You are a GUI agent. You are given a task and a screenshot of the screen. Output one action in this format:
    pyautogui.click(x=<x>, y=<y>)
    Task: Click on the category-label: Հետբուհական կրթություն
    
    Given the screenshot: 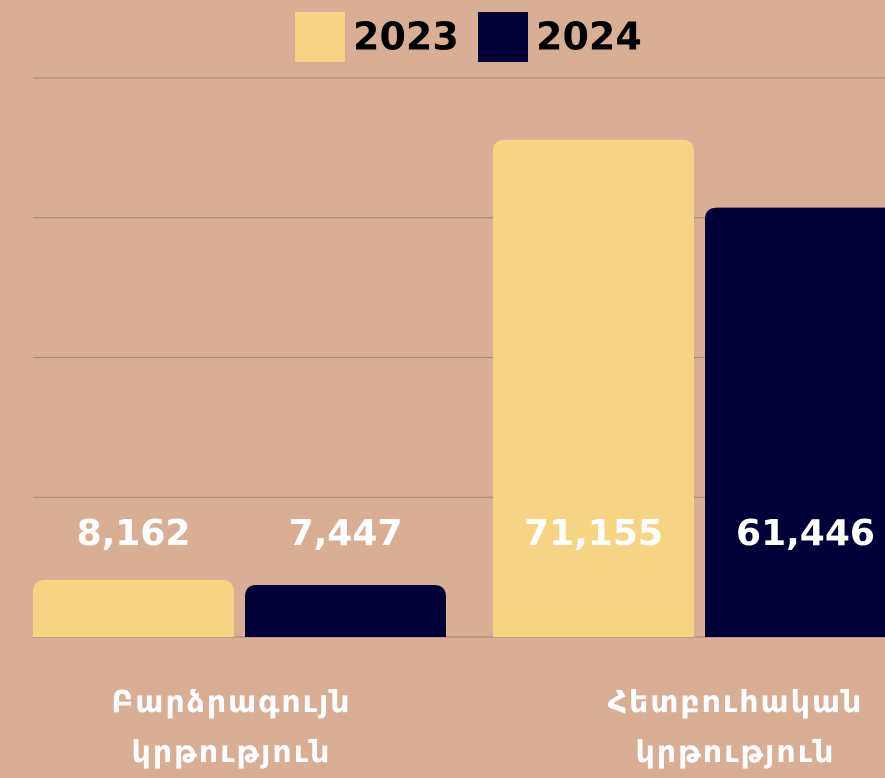 What is the action you would take?
    pyautogui.click(x=735, y=727)
    